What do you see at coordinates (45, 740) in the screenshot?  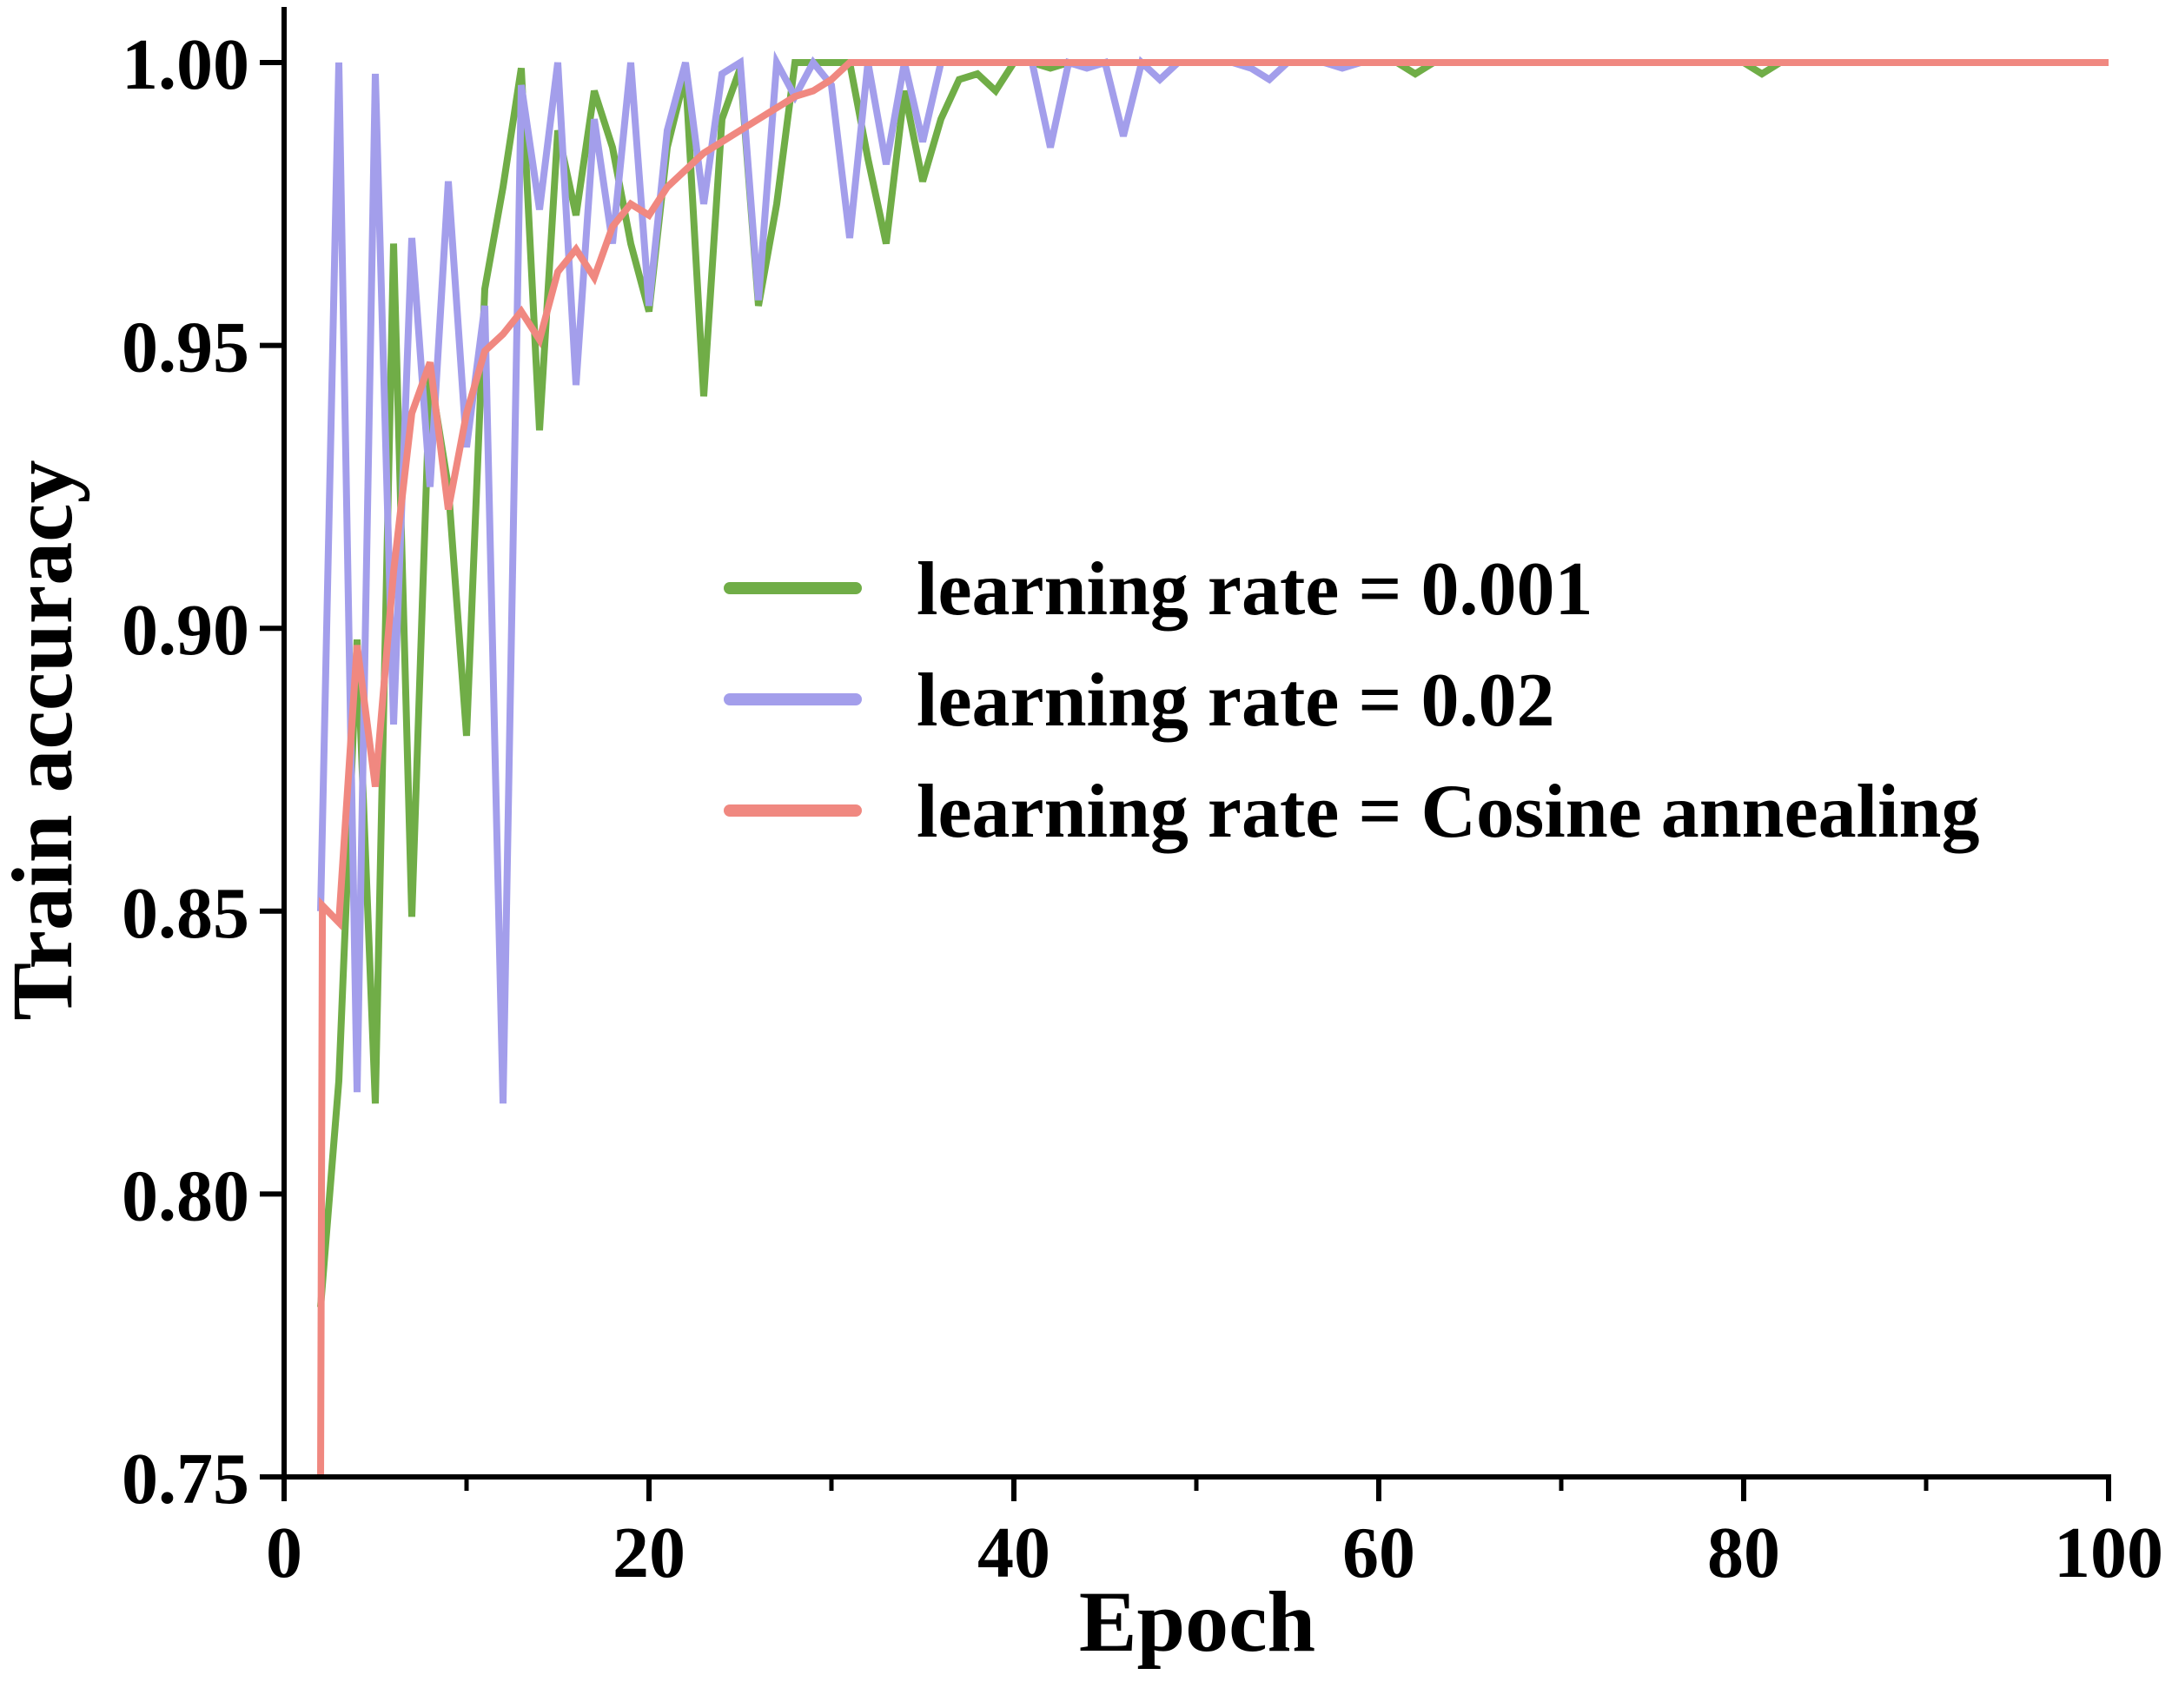 I see `y-axis-label: Train accuracy` at bounding box center [45, 740].